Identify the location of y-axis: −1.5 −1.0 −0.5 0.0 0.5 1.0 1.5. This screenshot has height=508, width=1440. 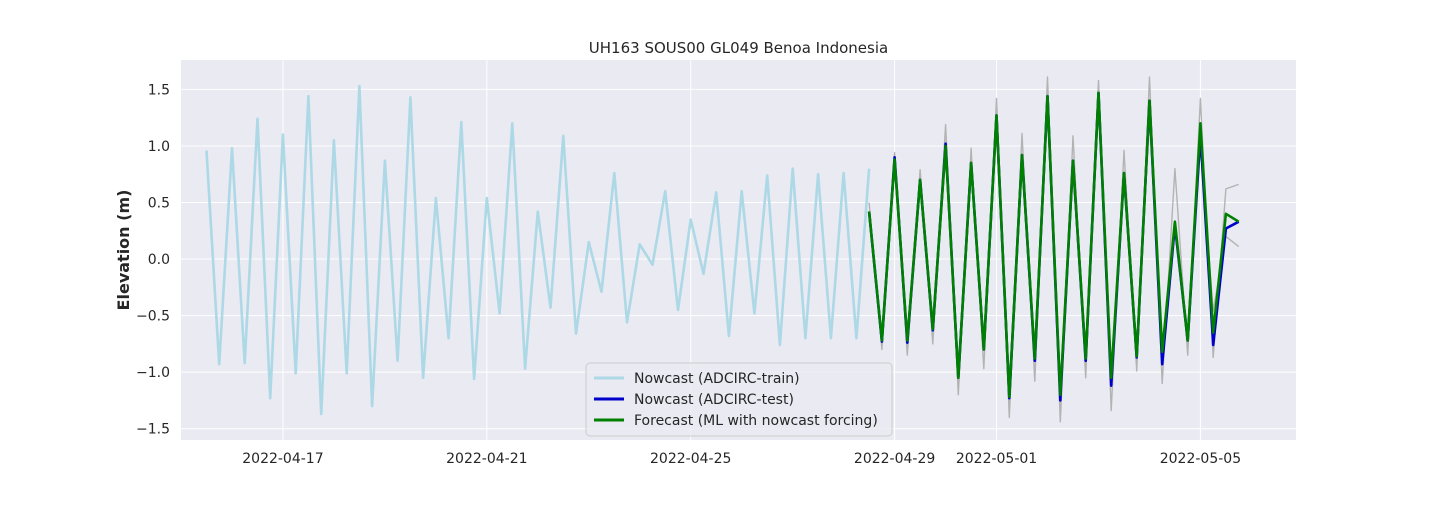
(153, 259).